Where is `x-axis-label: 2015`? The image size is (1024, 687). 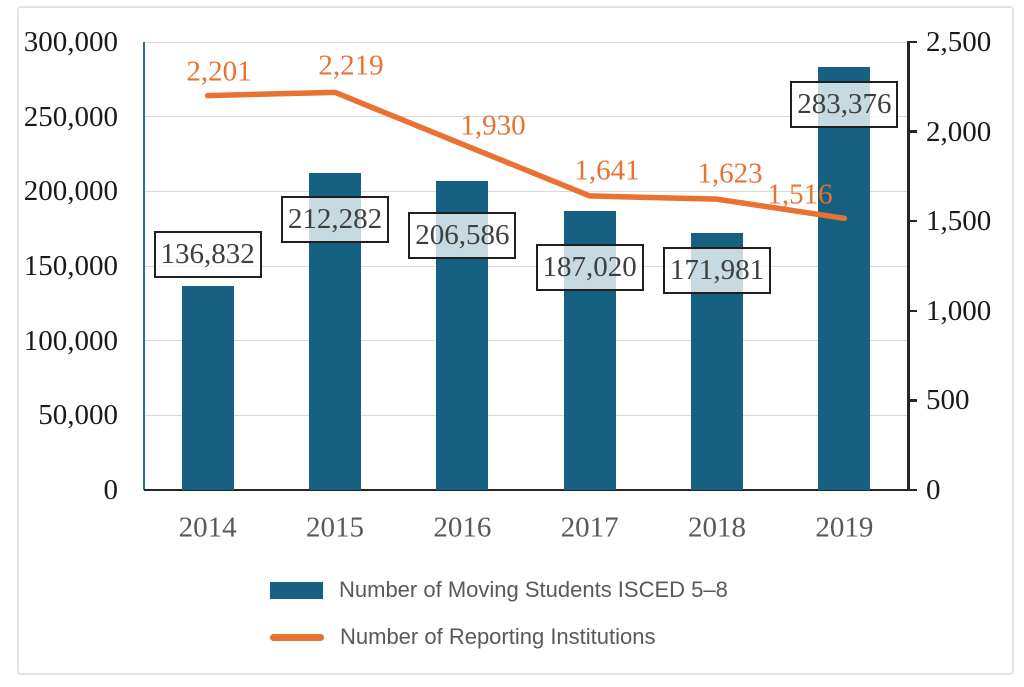
x-axis-label: 2015 is located at coordinates (335, 527).